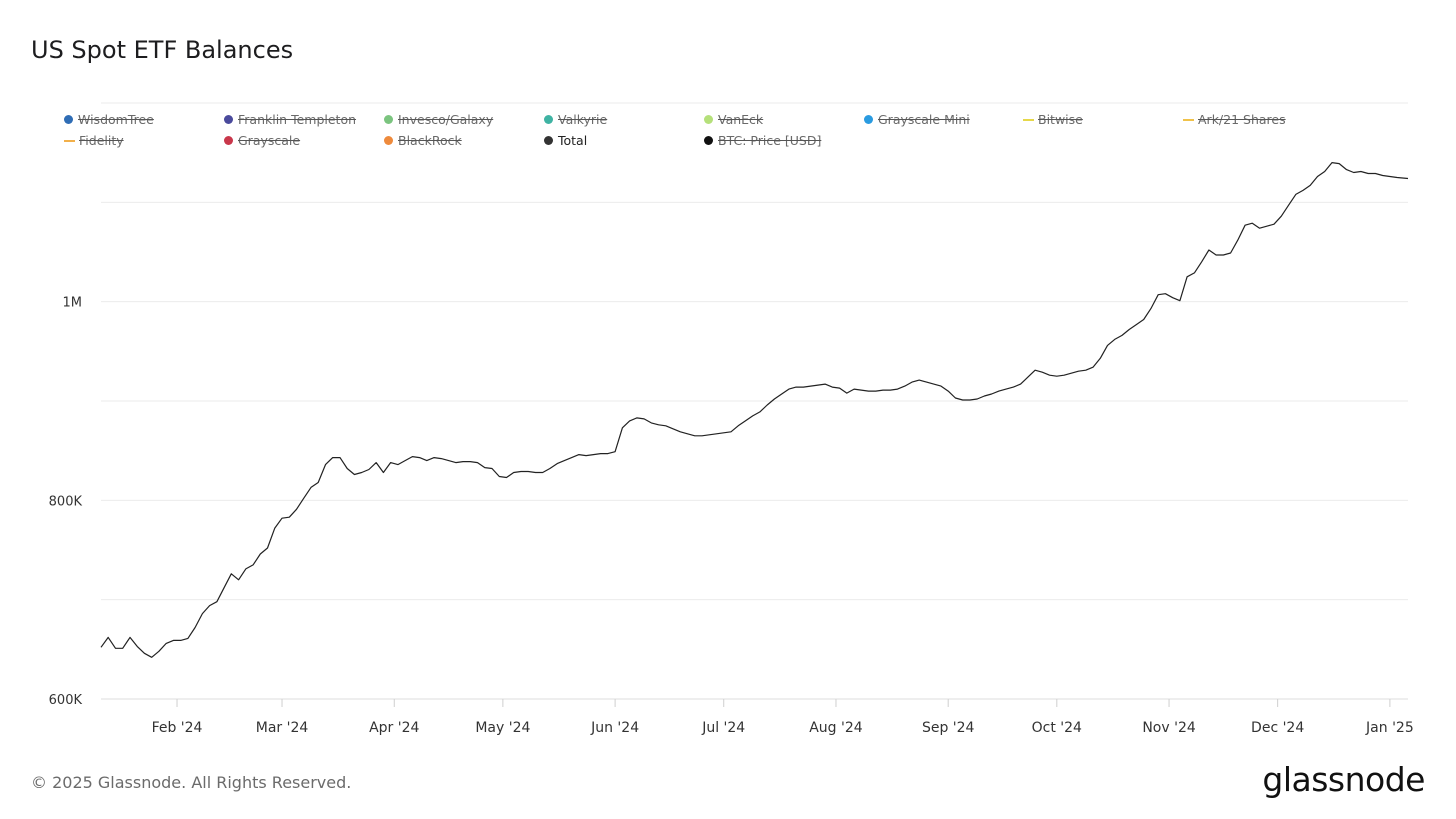 The height and width of the screenshot is (819, 1456). Describe the element at coordinates (924, 119) in the screenshot. I see `legend-label: Grayscale Mini` at that location.